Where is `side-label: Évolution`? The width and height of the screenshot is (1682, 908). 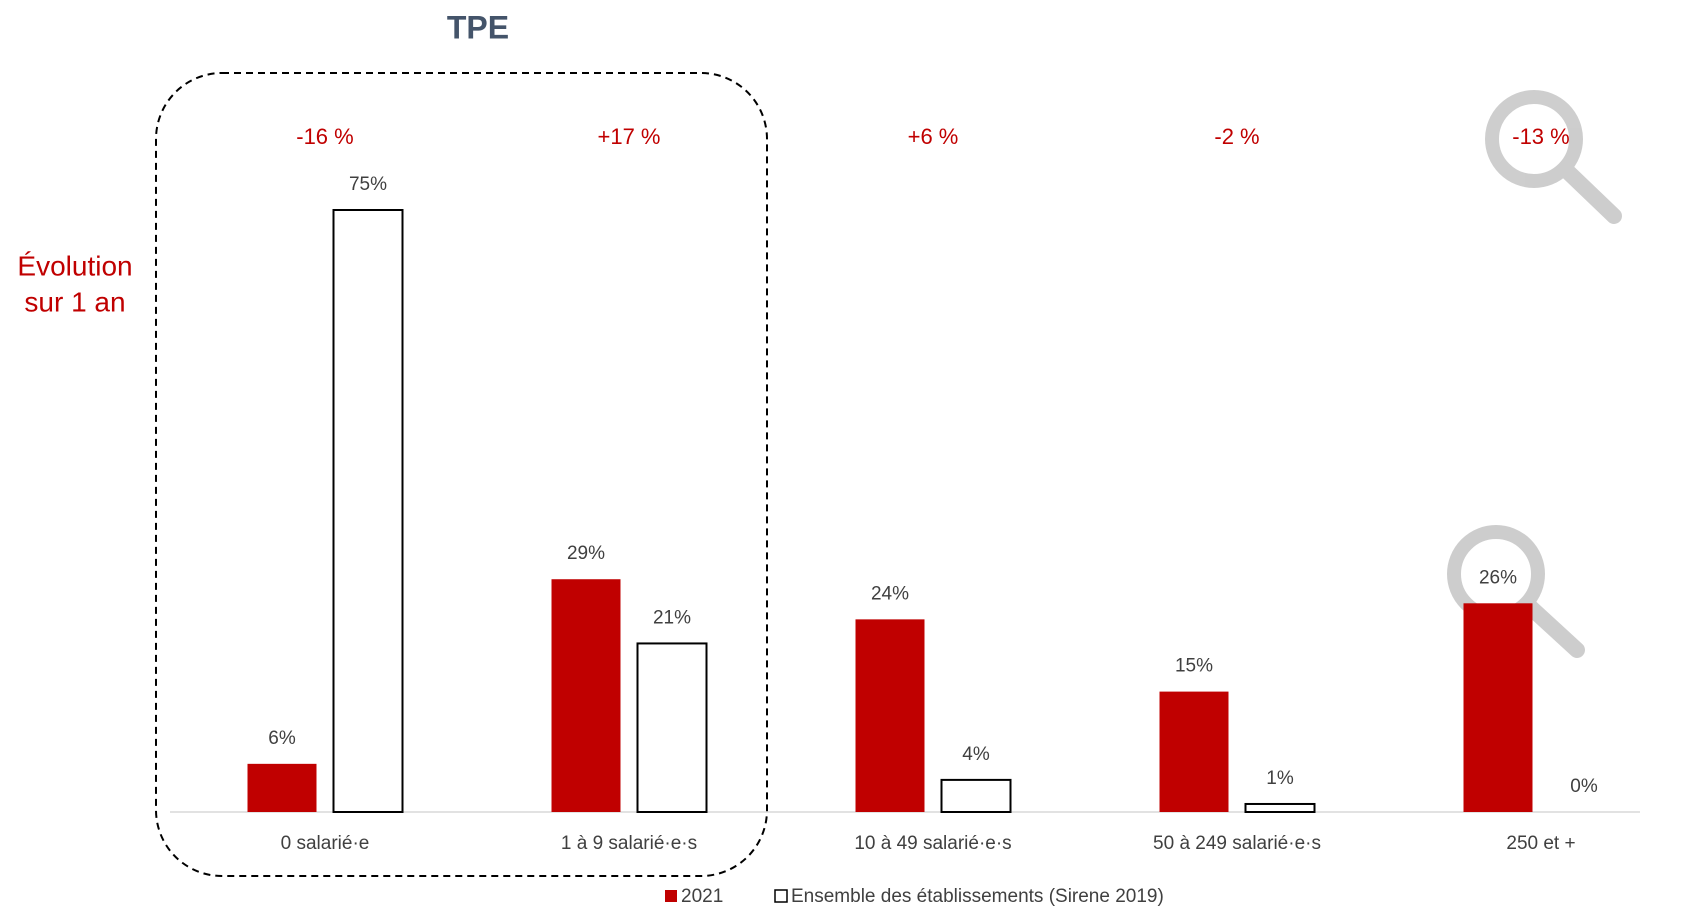 side-label: Évolution is located at coordinates (74, 265).